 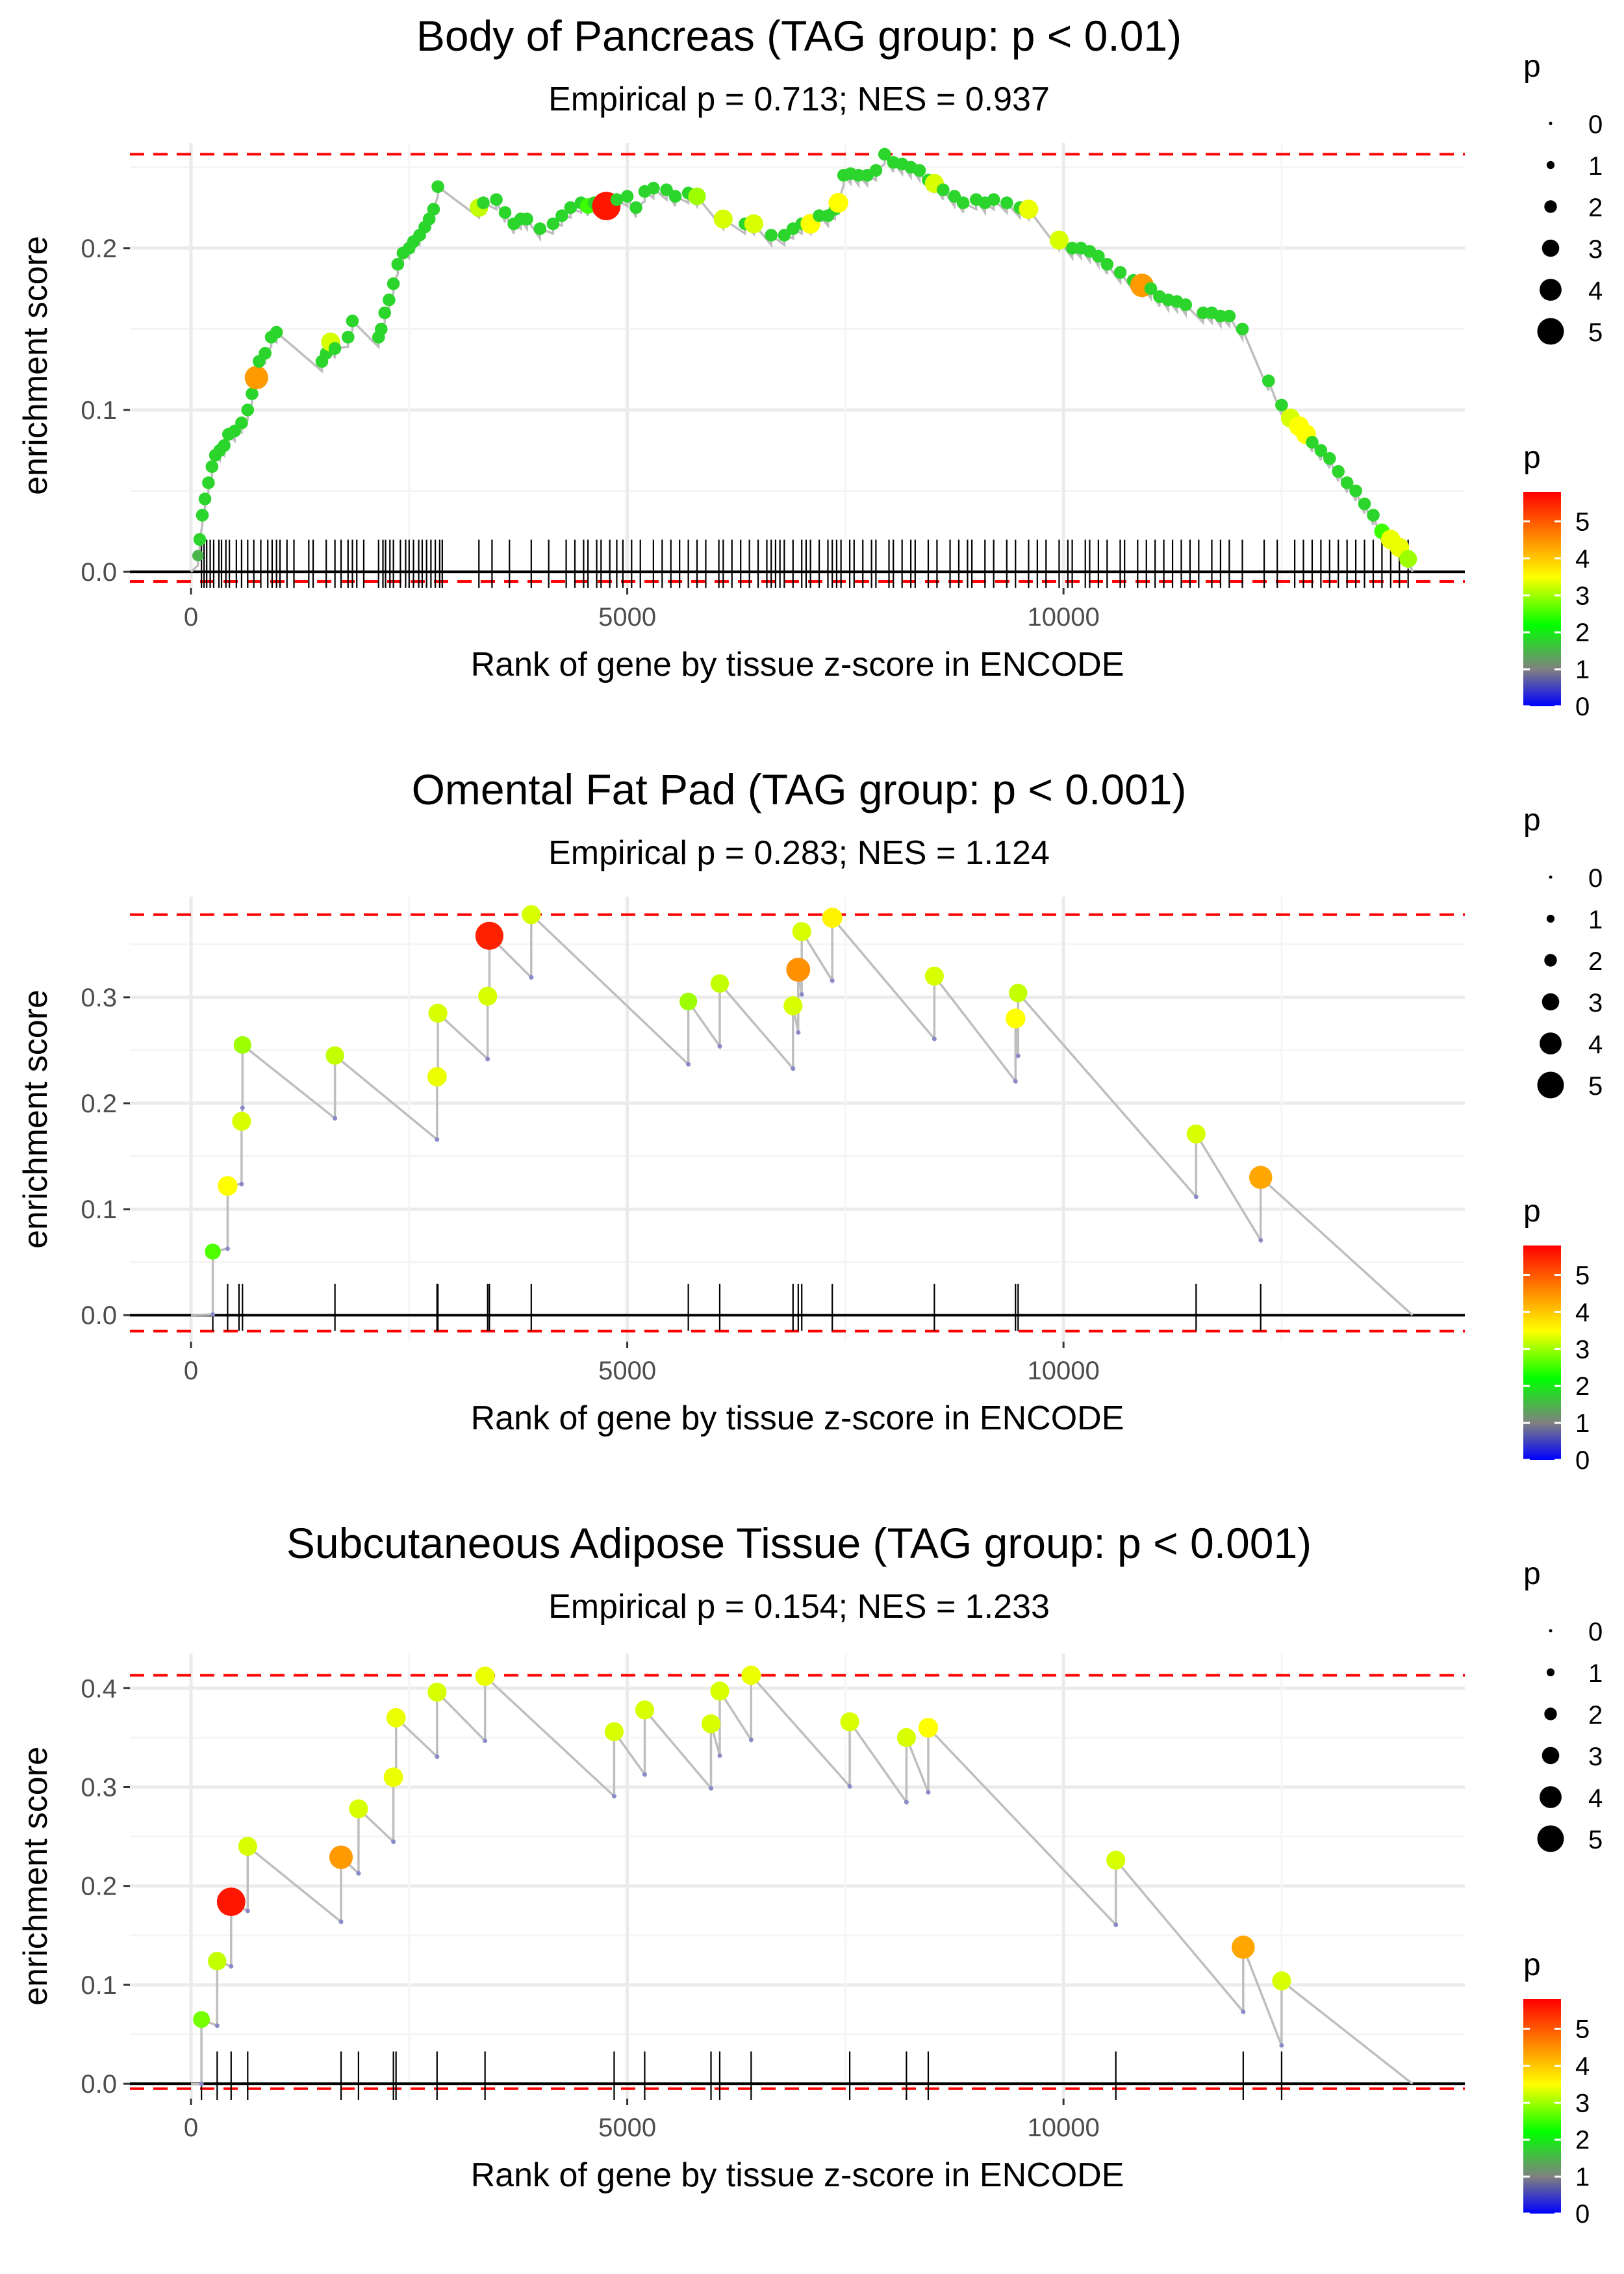 I want to click on legend-3: p 0 1 2 3 4 5 p 0 1 2 3 4 5, so click(x=1563, y=1893).